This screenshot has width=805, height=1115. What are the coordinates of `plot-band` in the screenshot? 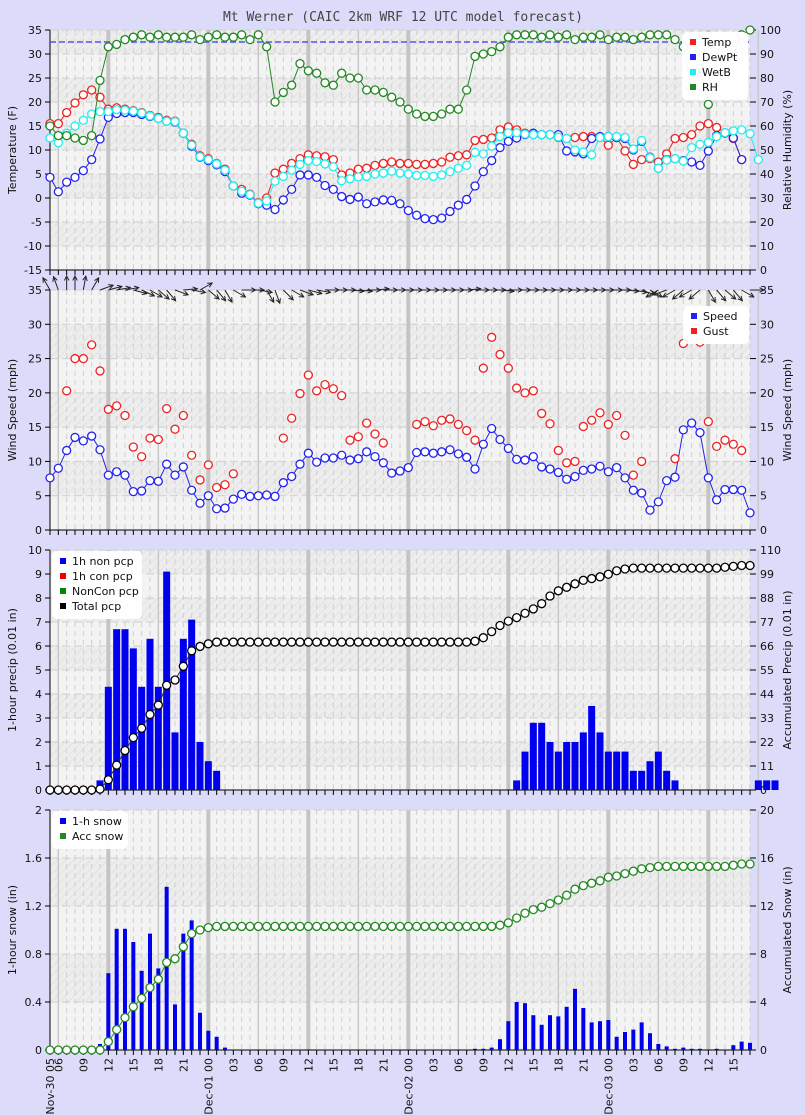 It's located at (400, 610).